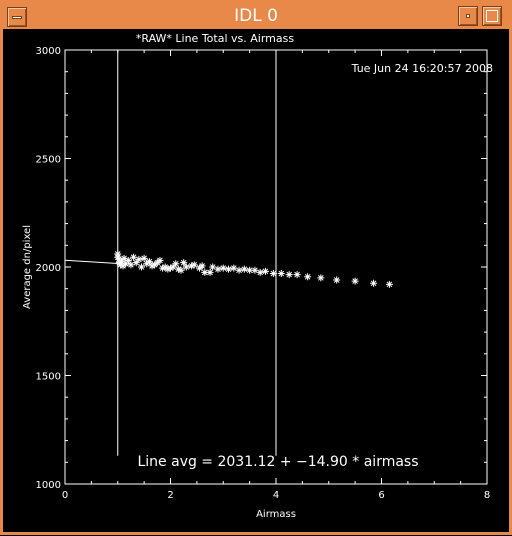 The height and width of the screenshot is (536, 512). Describe the element at coordinates (422, 68) in the screenshot. I see `timestamp: Tue Jun 24 16:20:57 2008` at that location.